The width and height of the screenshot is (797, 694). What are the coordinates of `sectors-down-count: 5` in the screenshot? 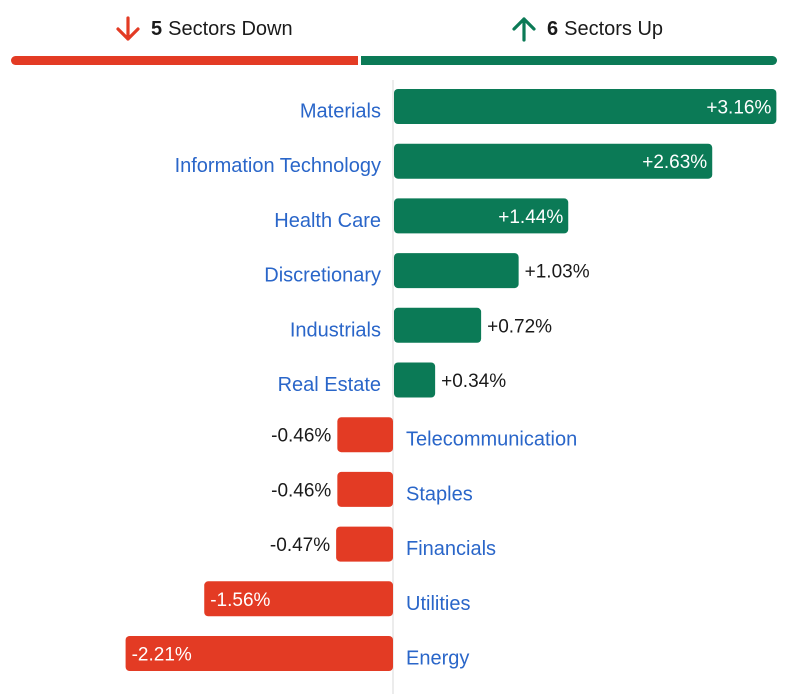 It's located at (157, 28).